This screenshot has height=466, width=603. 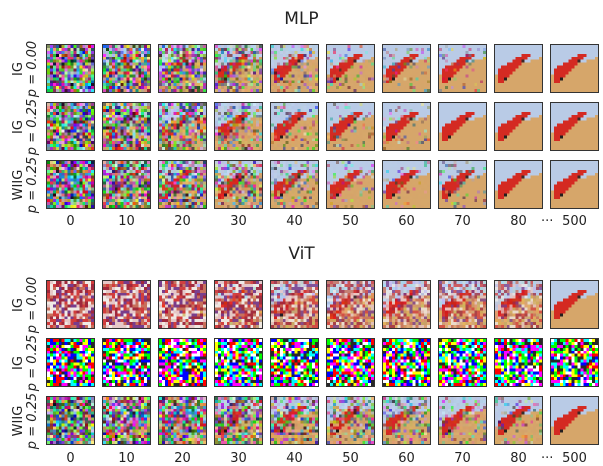 I want to click on panel-title: MLP, so click(x=301, y=19).